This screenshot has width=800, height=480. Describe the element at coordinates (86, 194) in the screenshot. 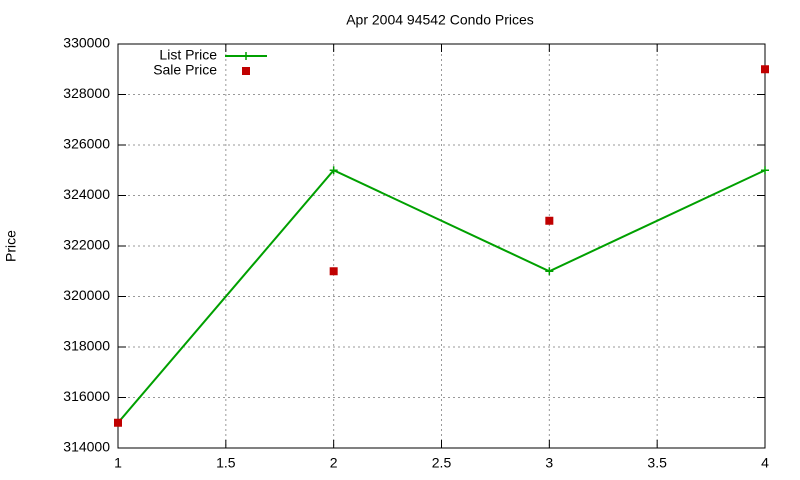

I see `y-tick-label: 324000` at that location.